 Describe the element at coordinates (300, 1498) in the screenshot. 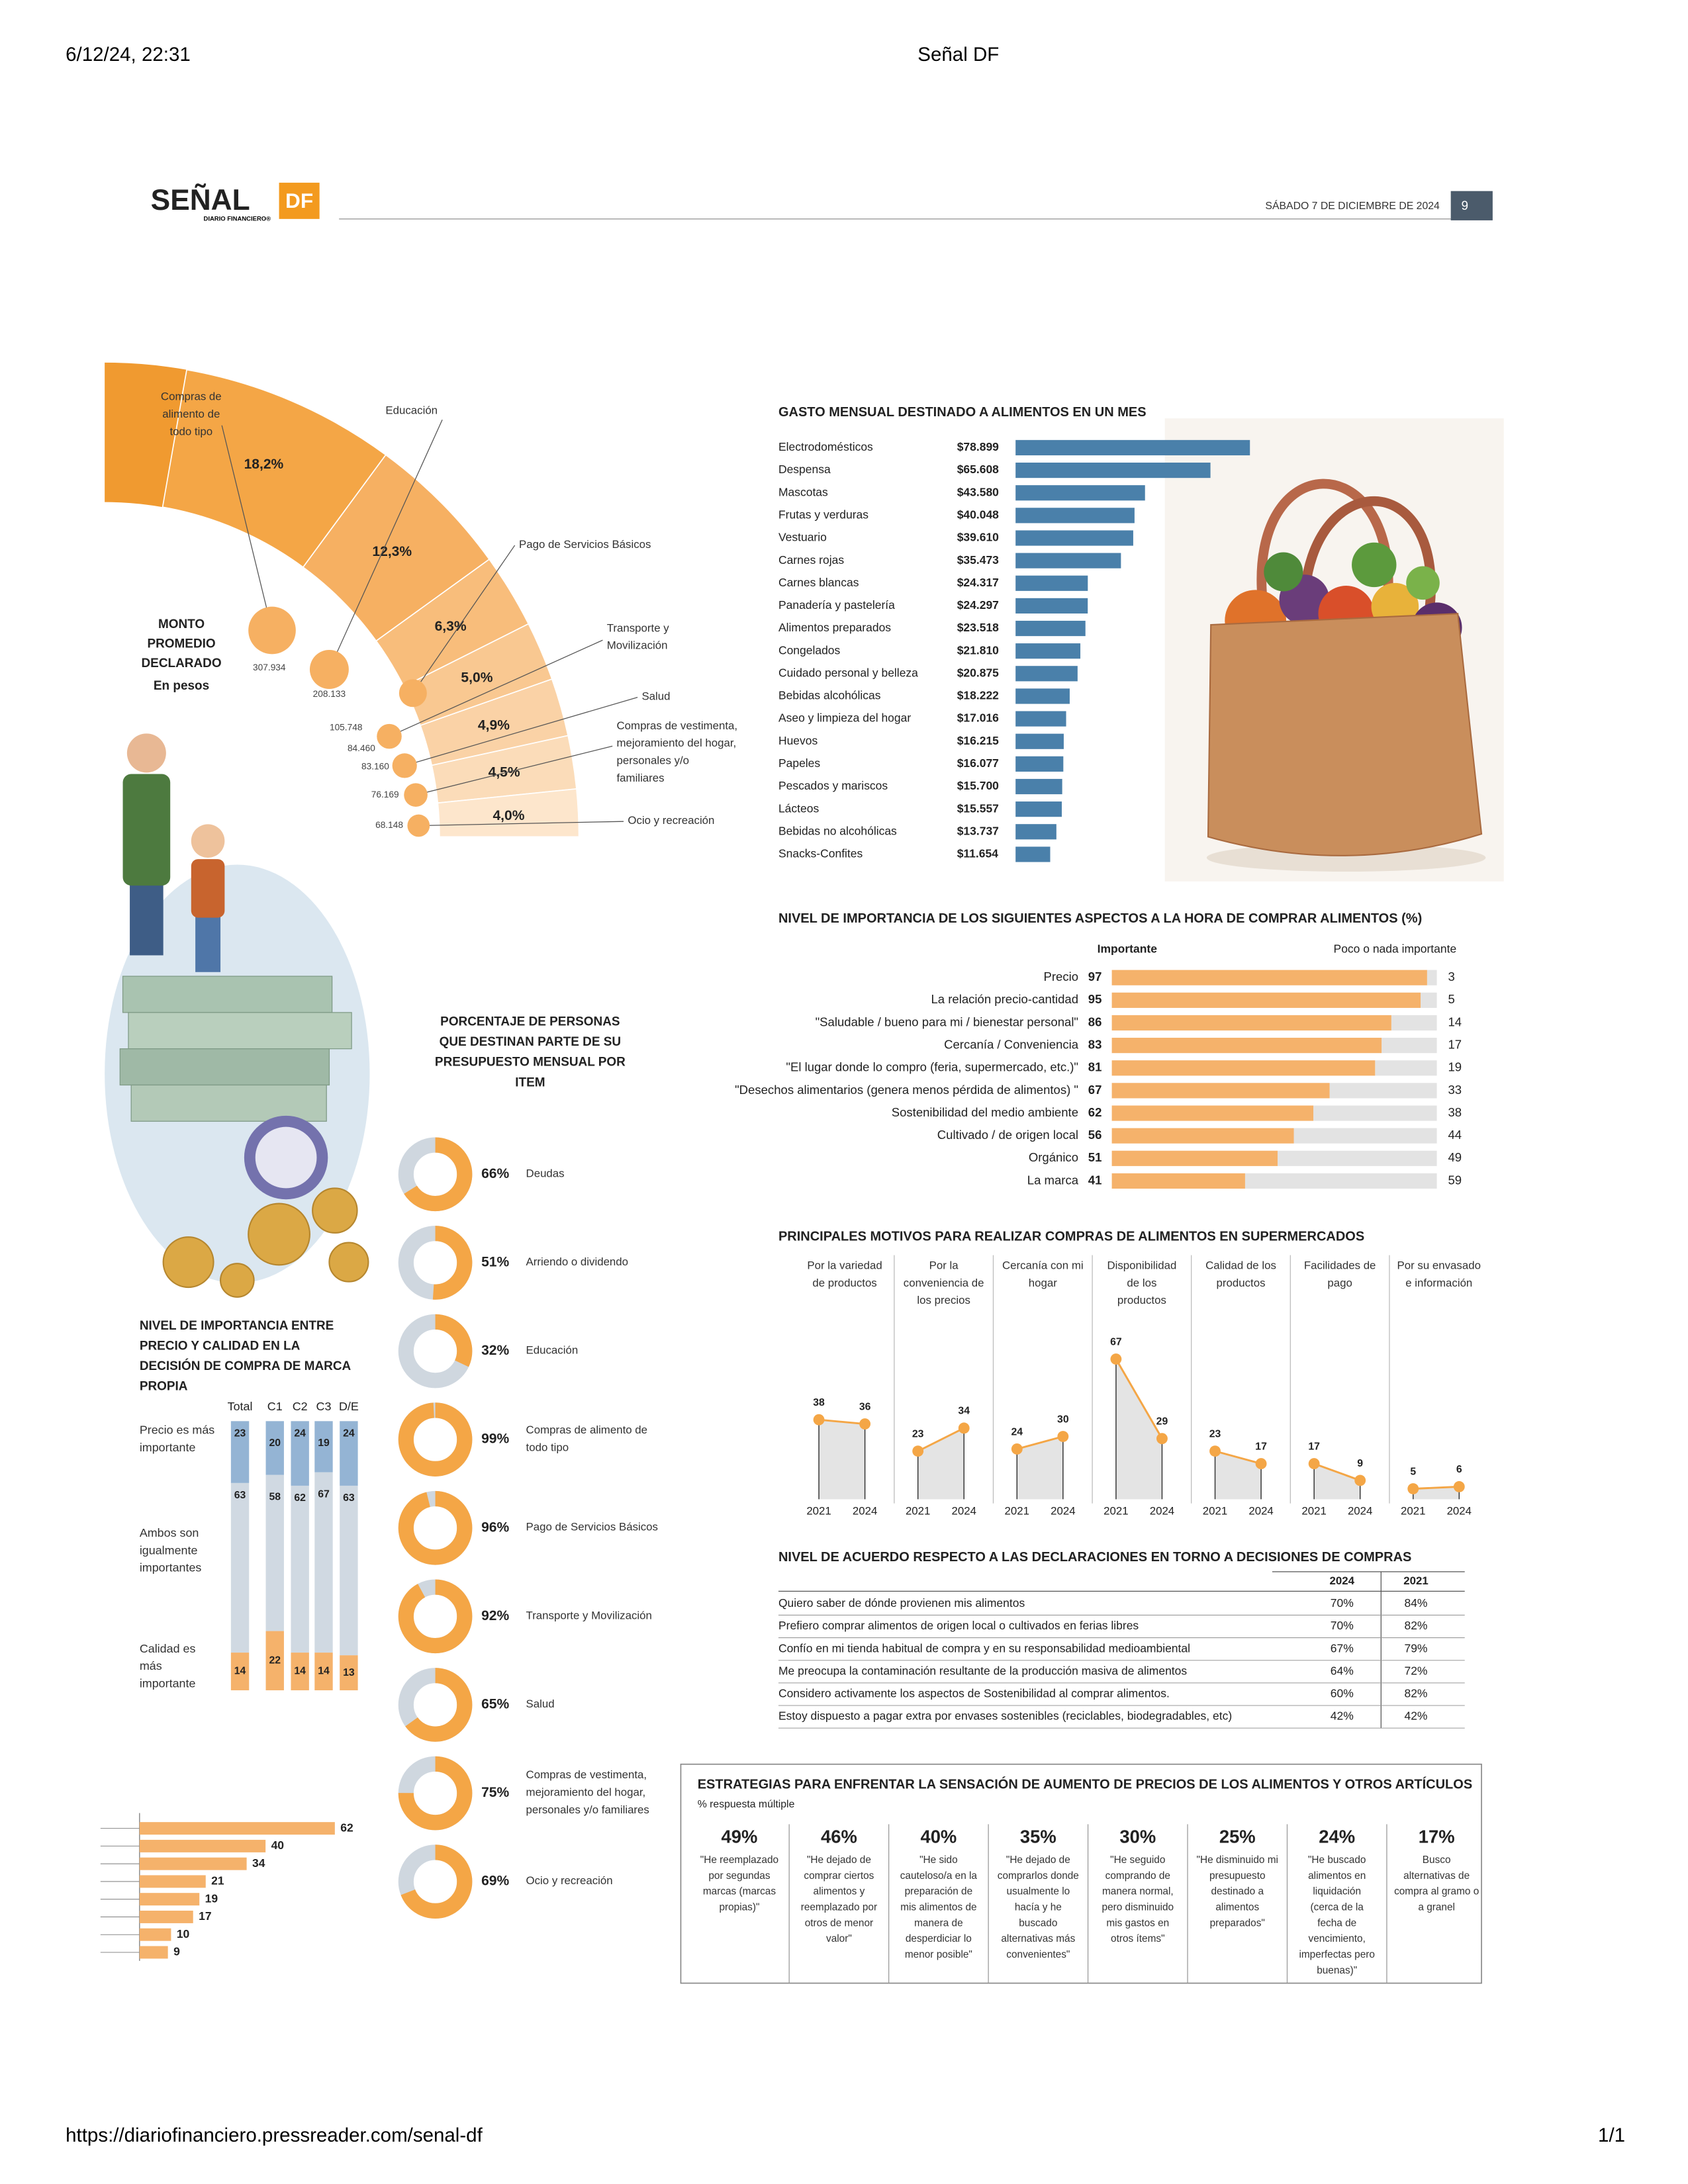

I see `value-label: 62` at that location.